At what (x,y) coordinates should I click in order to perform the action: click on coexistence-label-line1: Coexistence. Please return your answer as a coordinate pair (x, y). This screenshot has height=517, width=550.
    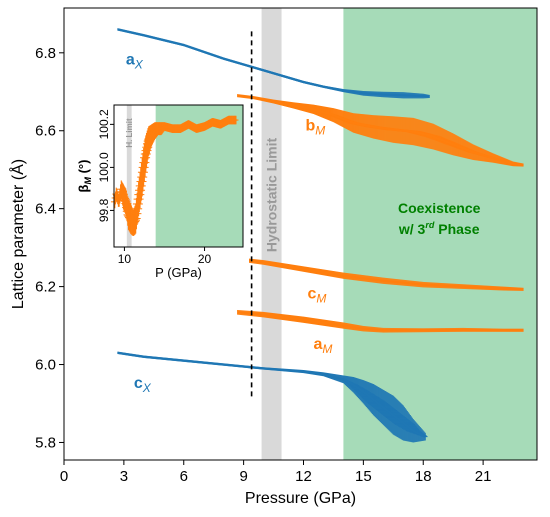
    Looking at the image, I should click on (439, 208).